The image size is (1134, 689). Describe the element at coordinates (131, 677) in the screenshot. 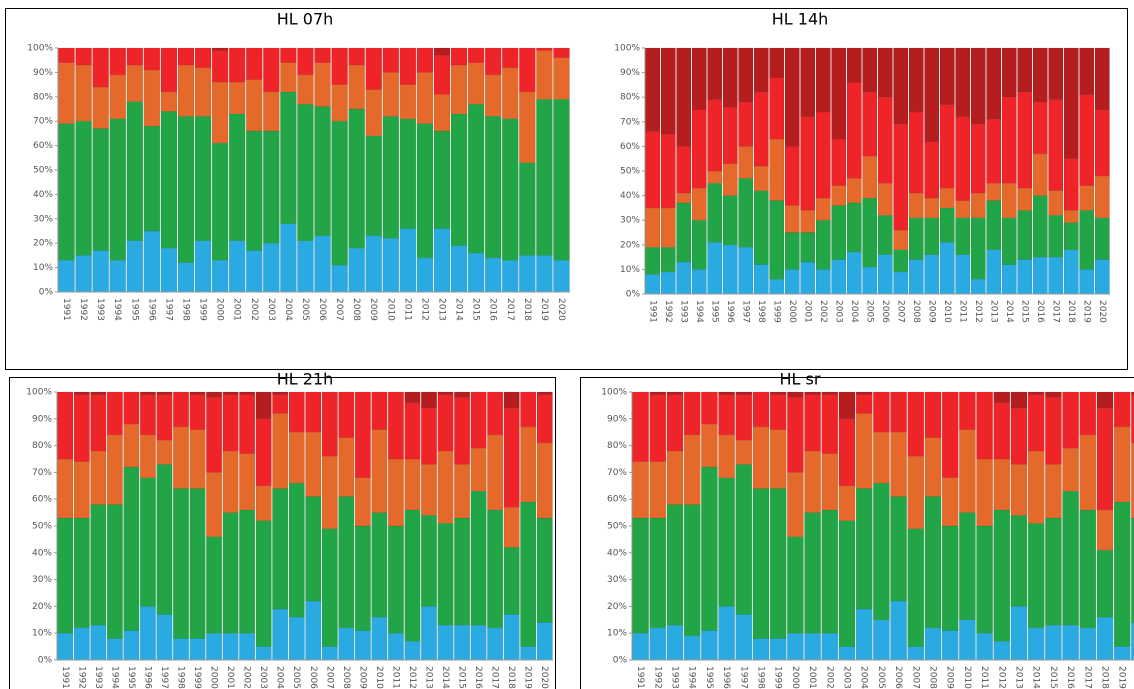

I see `x-tick-label: 1995` at that location.